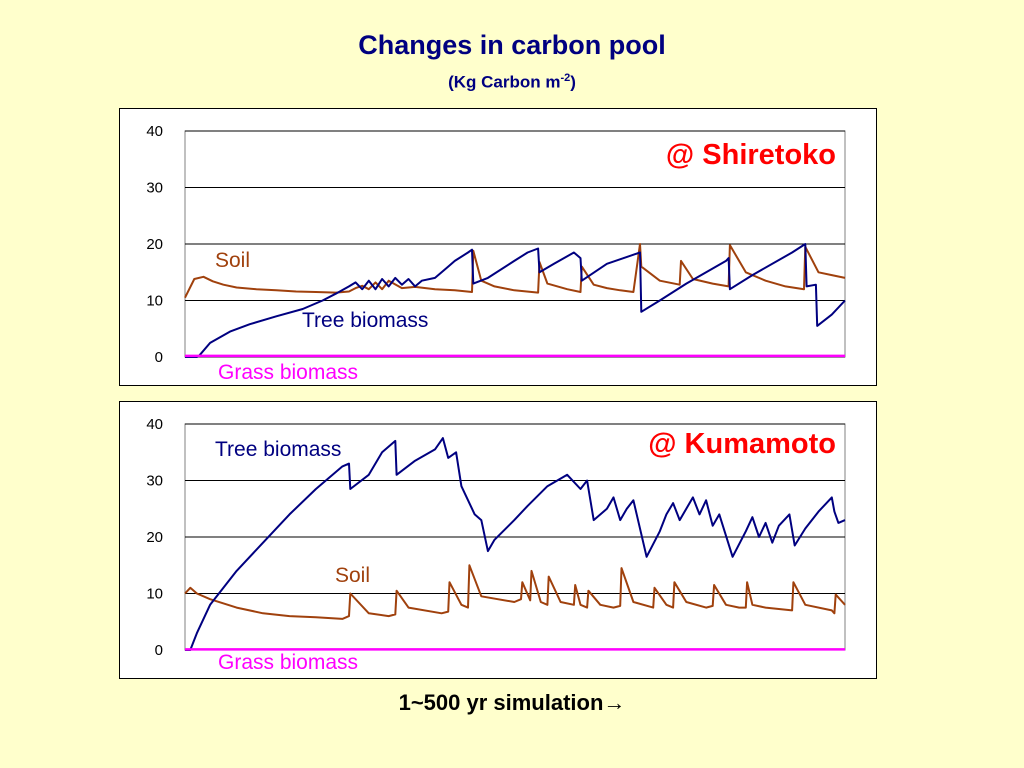 The image size is (1024, 768). What do you see at coordinates (512, 702) in the screenshot?
I see `x-axis-caption: 1~500 yr simulation→` at bounding box center [512, 702].